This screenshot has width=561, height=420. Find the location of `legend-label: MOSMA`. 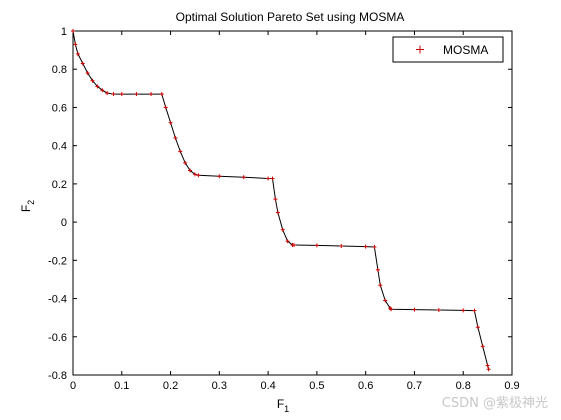

legend-label: MOSMA is located at coordinates (465, 50).